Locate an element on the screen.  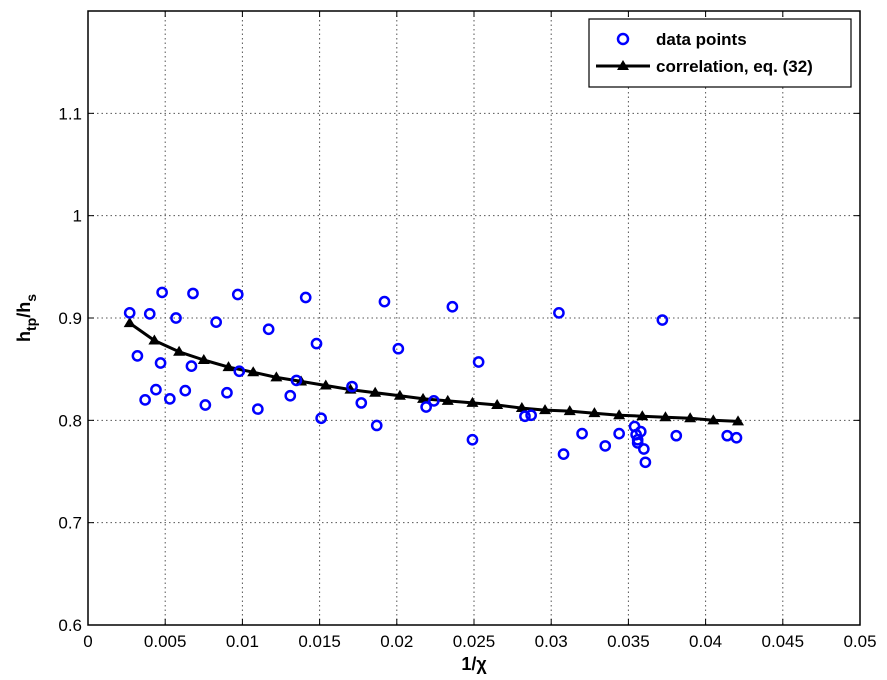
x-tick-label: 0.01 is located at coordinates (242, 641).